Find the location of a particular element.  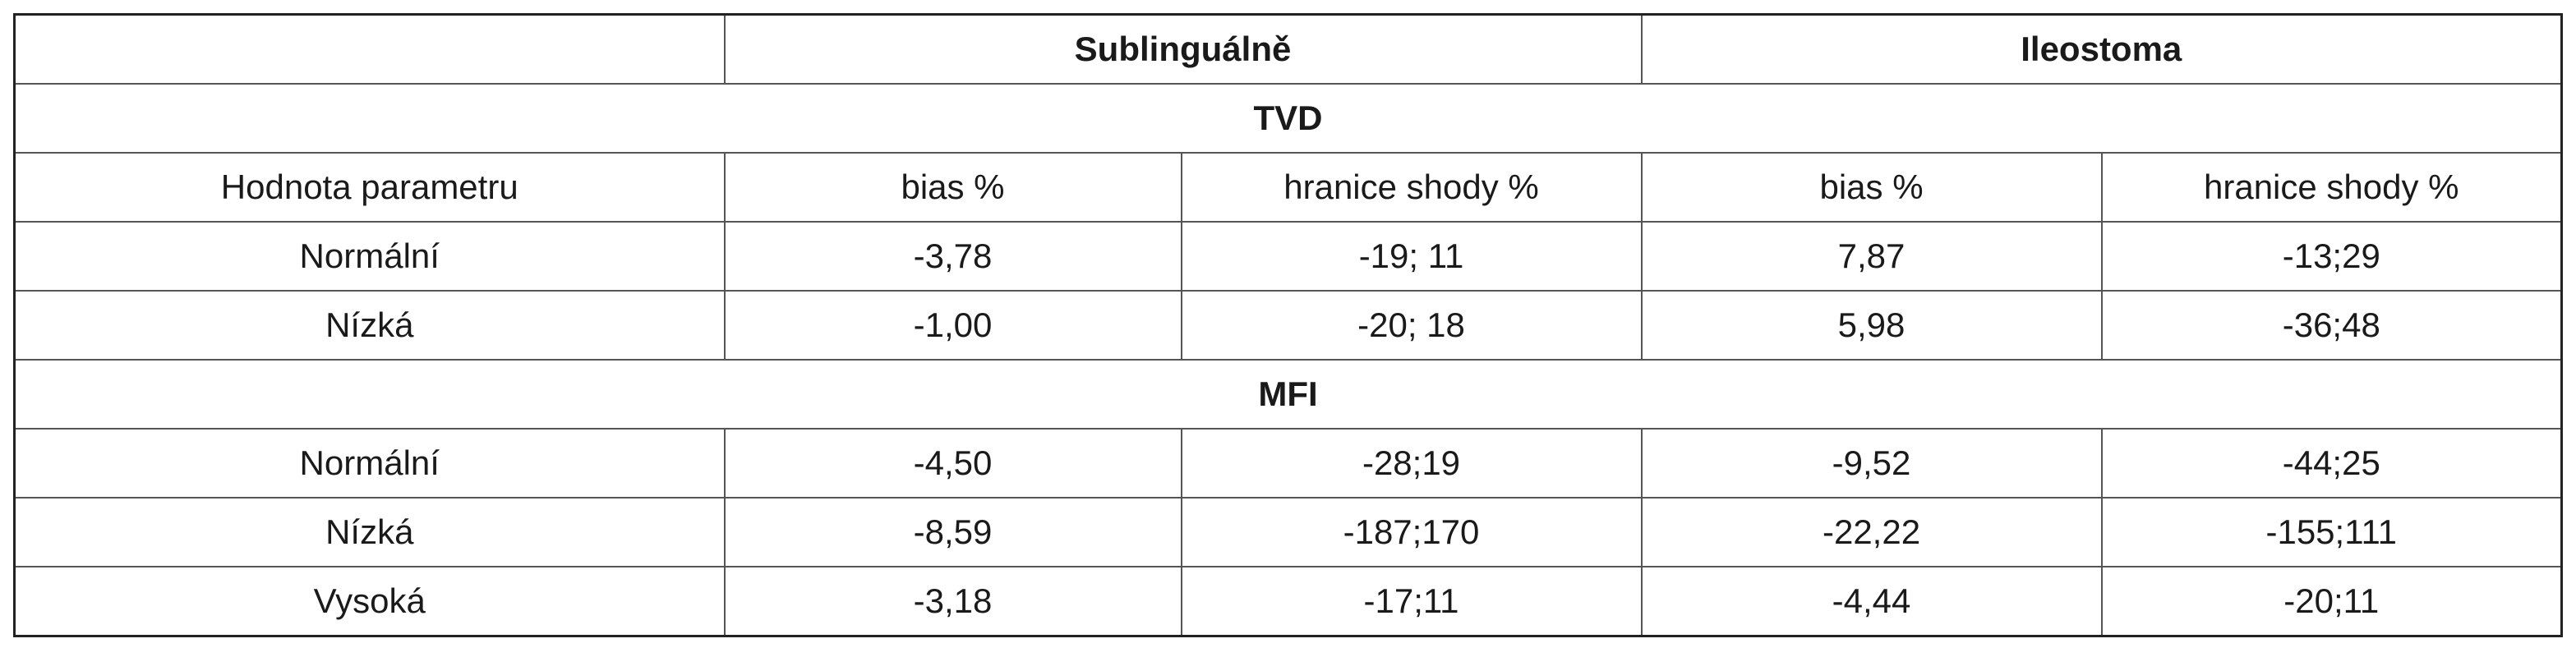

data-cell: -187;170 is located at coordinates (1411, 532).